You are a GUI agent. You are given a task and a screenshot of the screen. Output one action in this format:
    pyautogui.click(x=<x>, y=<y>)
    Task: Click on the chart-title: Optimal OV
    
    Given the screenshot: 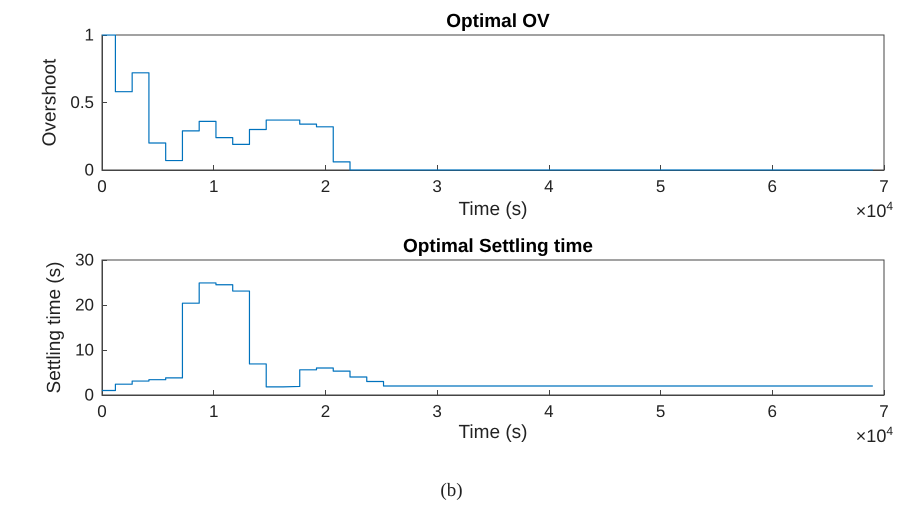 What is the action you would take?
    pyautogui.click(x=498, y=21)
    